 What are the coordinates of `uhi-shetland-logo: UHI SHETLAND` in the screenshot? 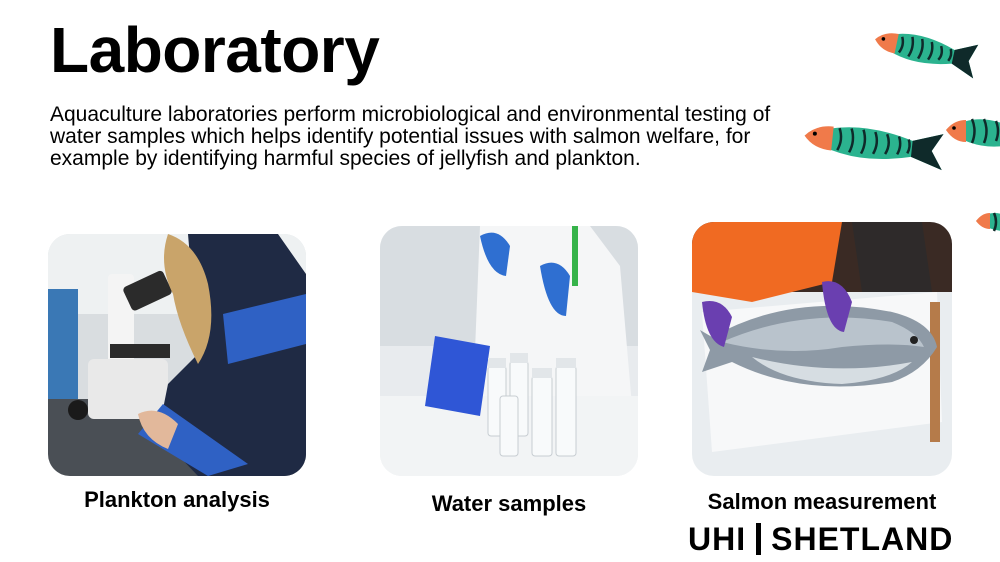 It's located at (838, 539).